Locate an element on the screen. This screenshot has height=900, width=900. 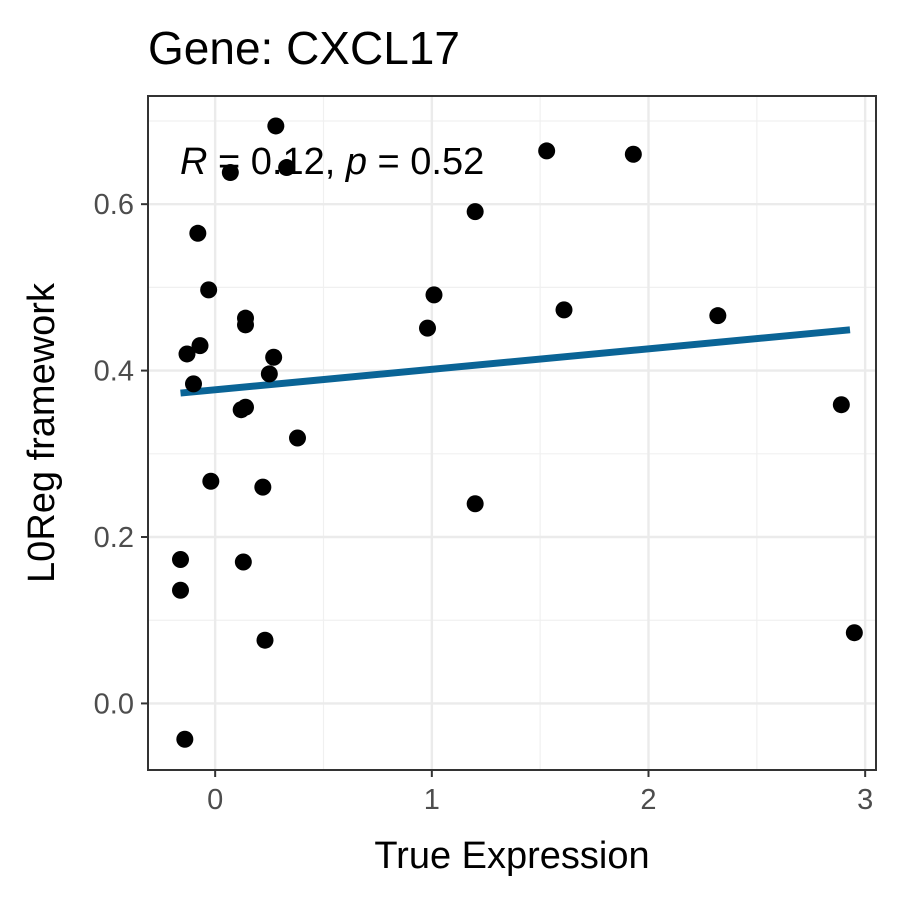
y-tick-label: 0.4 is located at coordinates (114, 372).